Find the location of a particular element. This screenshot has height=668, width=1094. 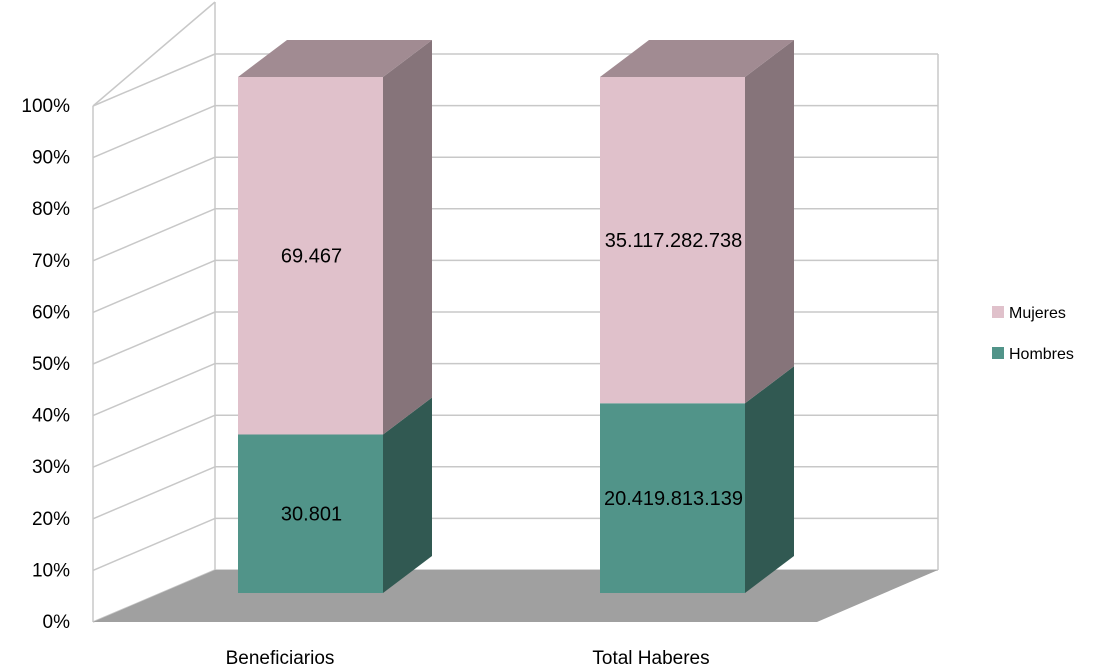

x-axis-categories: Beneficiarios Total Haberes is located at coordinates (468, 658).